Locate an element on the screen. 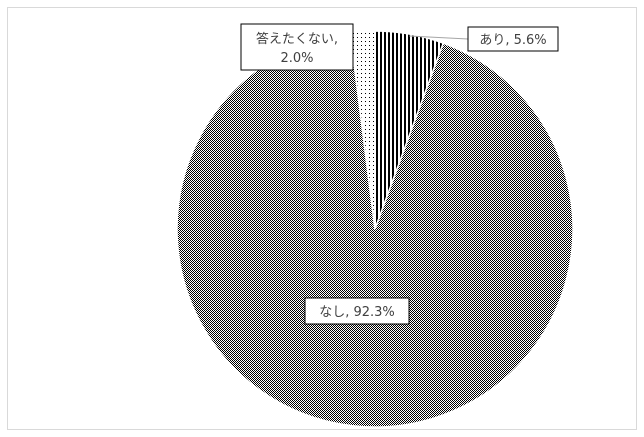 The image size is (644, 437). data-label-text: なし, 92.3% is located at coordinates (357, 312).